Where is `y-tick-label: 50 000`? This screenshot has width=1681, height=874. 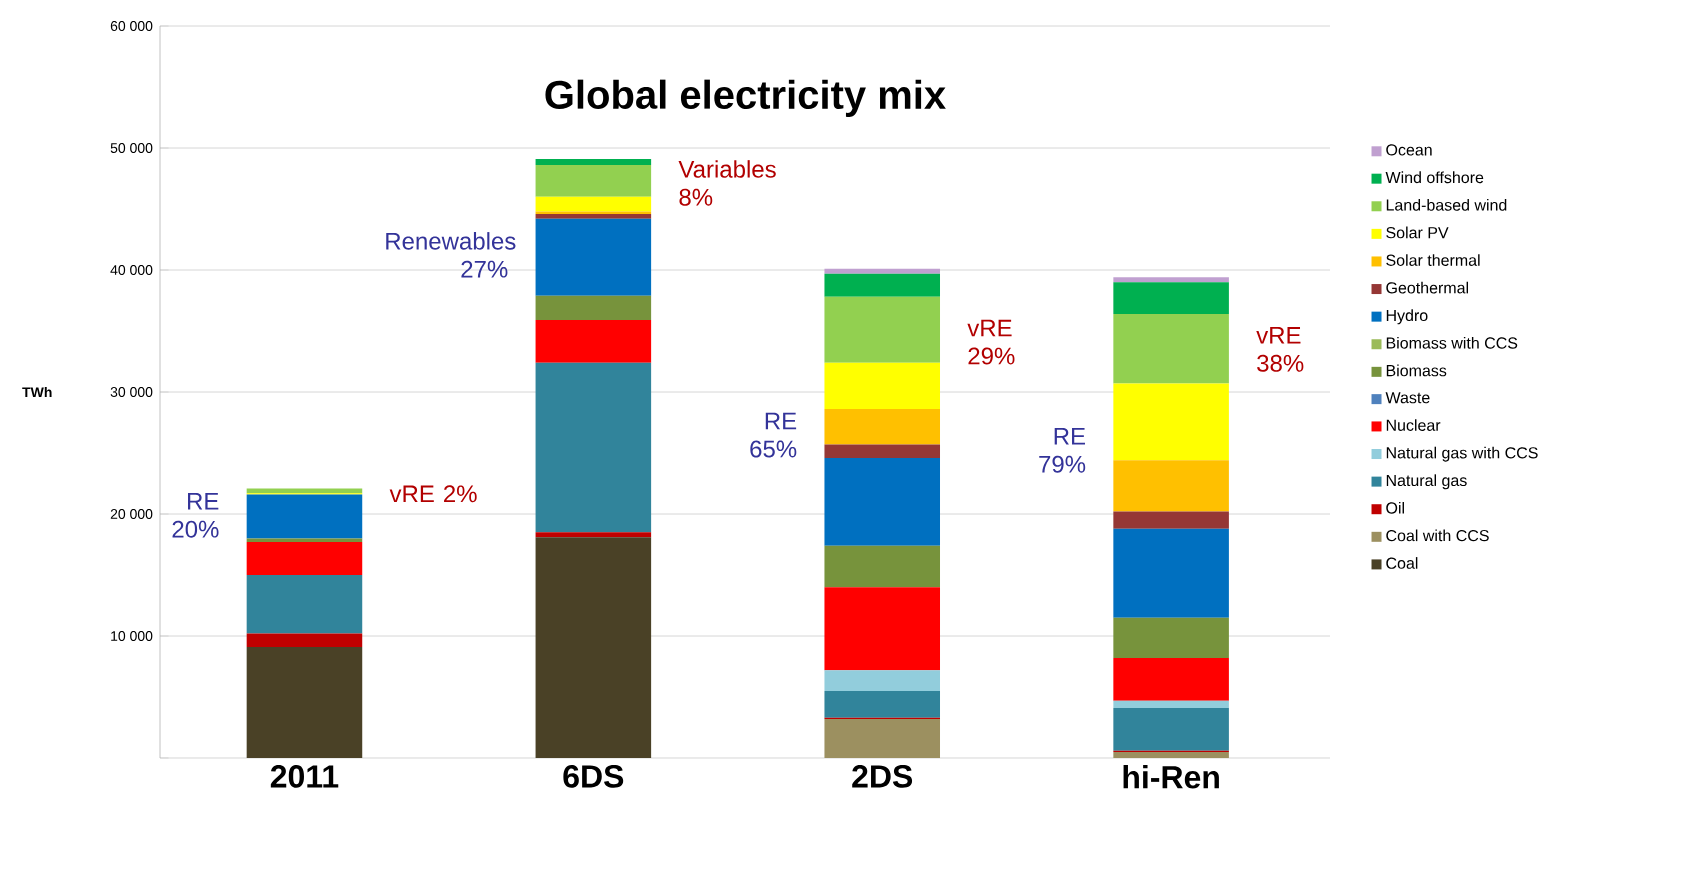 y-tick-label: 50 000 is located at coordinates (131, 148).